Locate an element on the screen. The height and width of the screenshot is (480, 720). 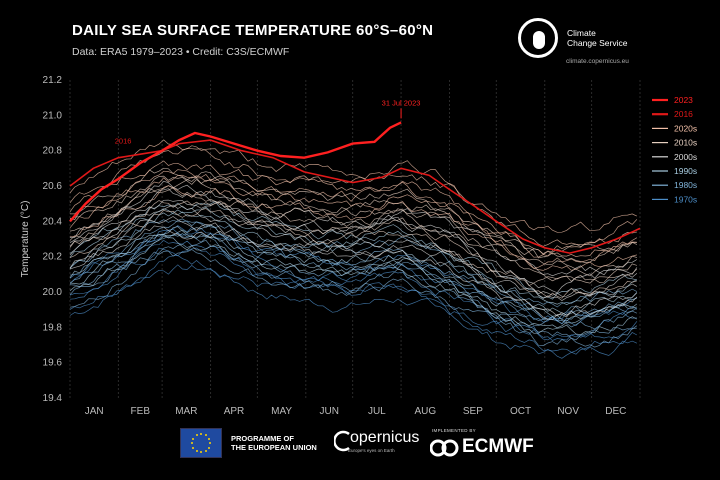
series-line-2023 is located at coordinates (235, 172).